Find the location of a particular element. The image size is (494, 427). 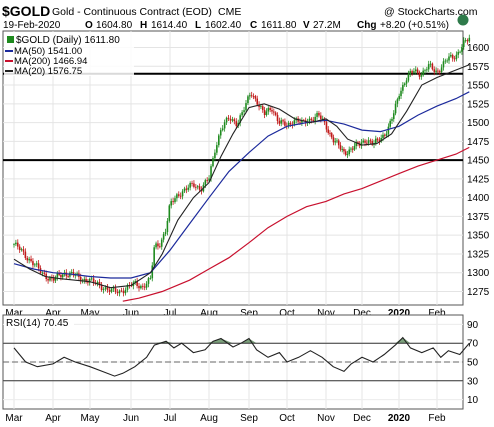

rsi-x-tick: Nov is located at coordinates (326, 418).